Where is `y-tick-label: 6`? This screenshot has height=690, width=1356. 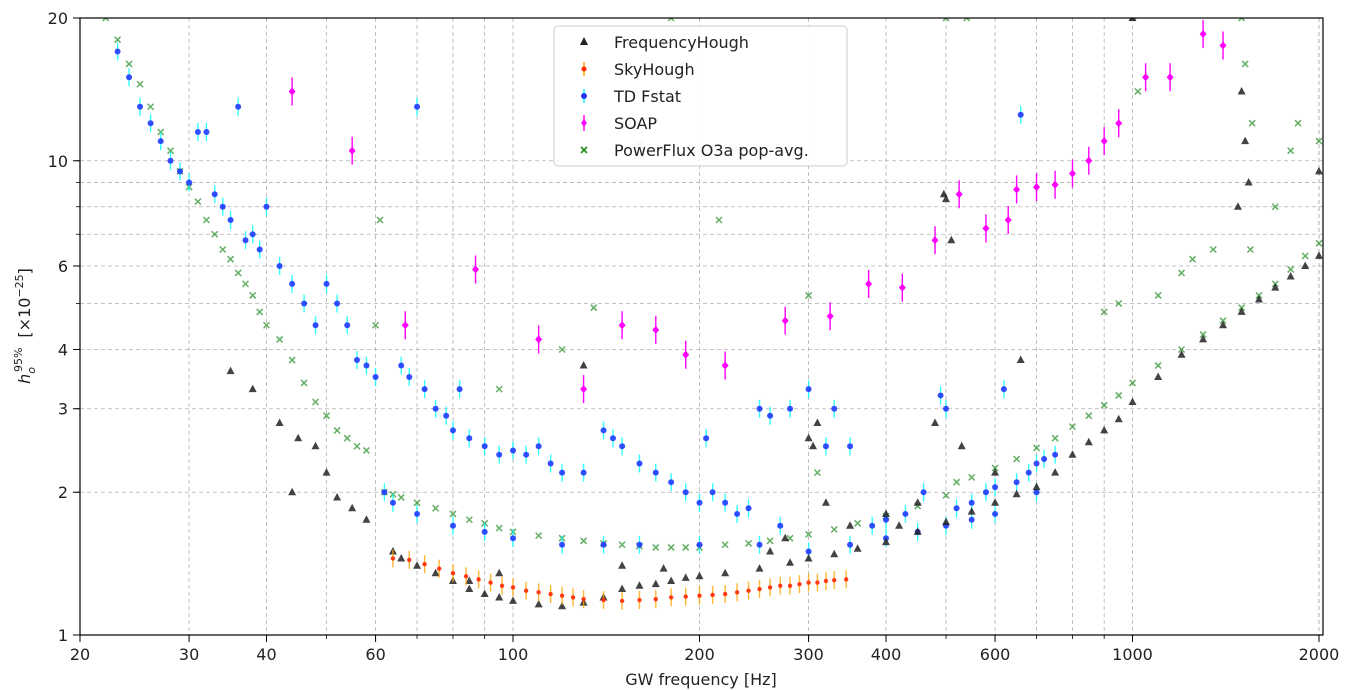 y-tick-label: 6 is located at coordinates (63, 266).